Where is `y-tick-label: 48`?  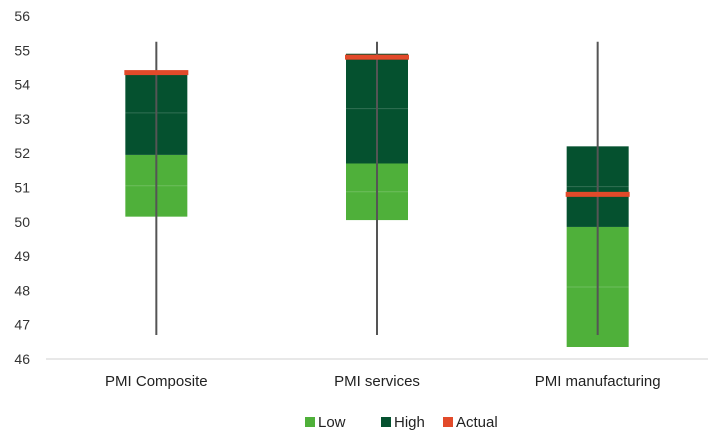
y-tick-label: 48 is located at coordinates (22, 290).